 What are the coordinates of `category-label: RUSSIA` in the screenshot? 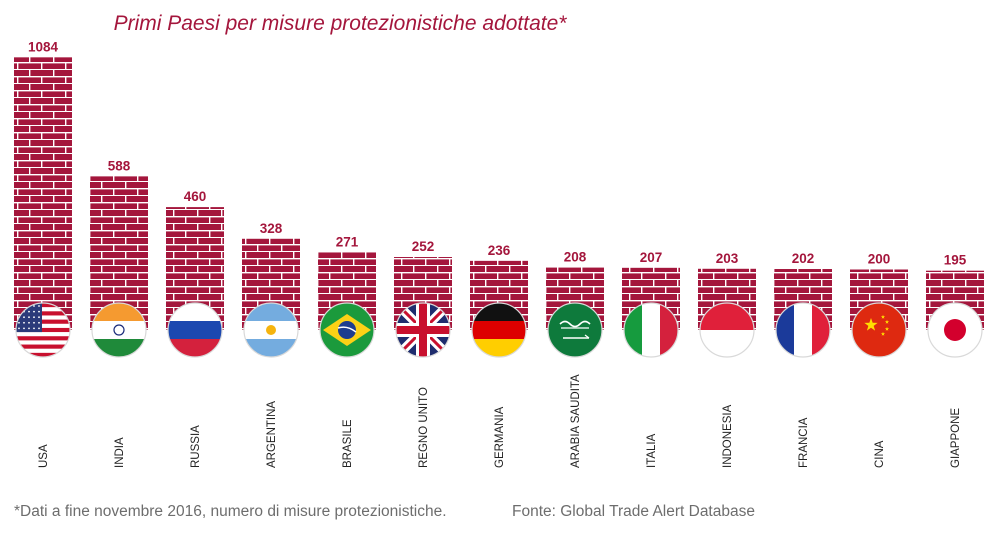 It's located at (196, 446).